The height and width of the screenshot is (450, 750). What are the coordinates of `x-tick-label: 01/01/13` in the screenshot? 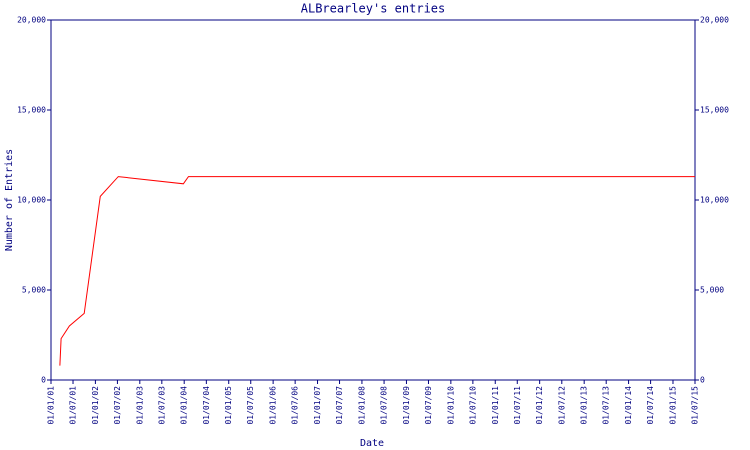 It's located at (584, 405).